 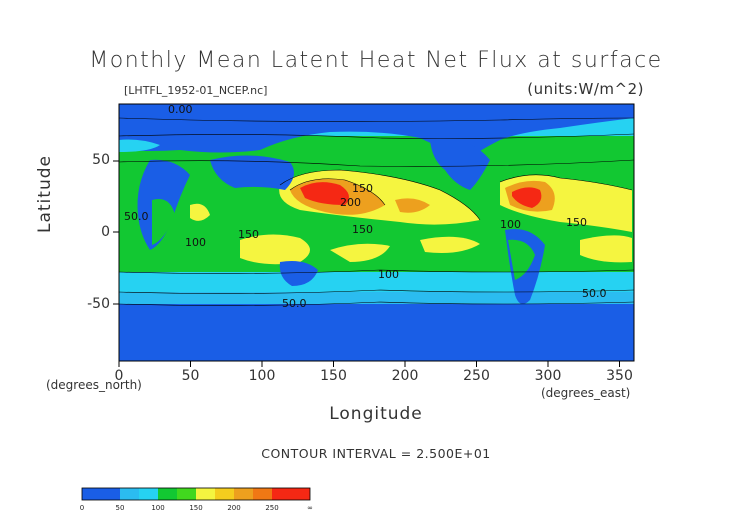 I want to click on y-axis-units: (degrees_north), so click(x=94, y=385).